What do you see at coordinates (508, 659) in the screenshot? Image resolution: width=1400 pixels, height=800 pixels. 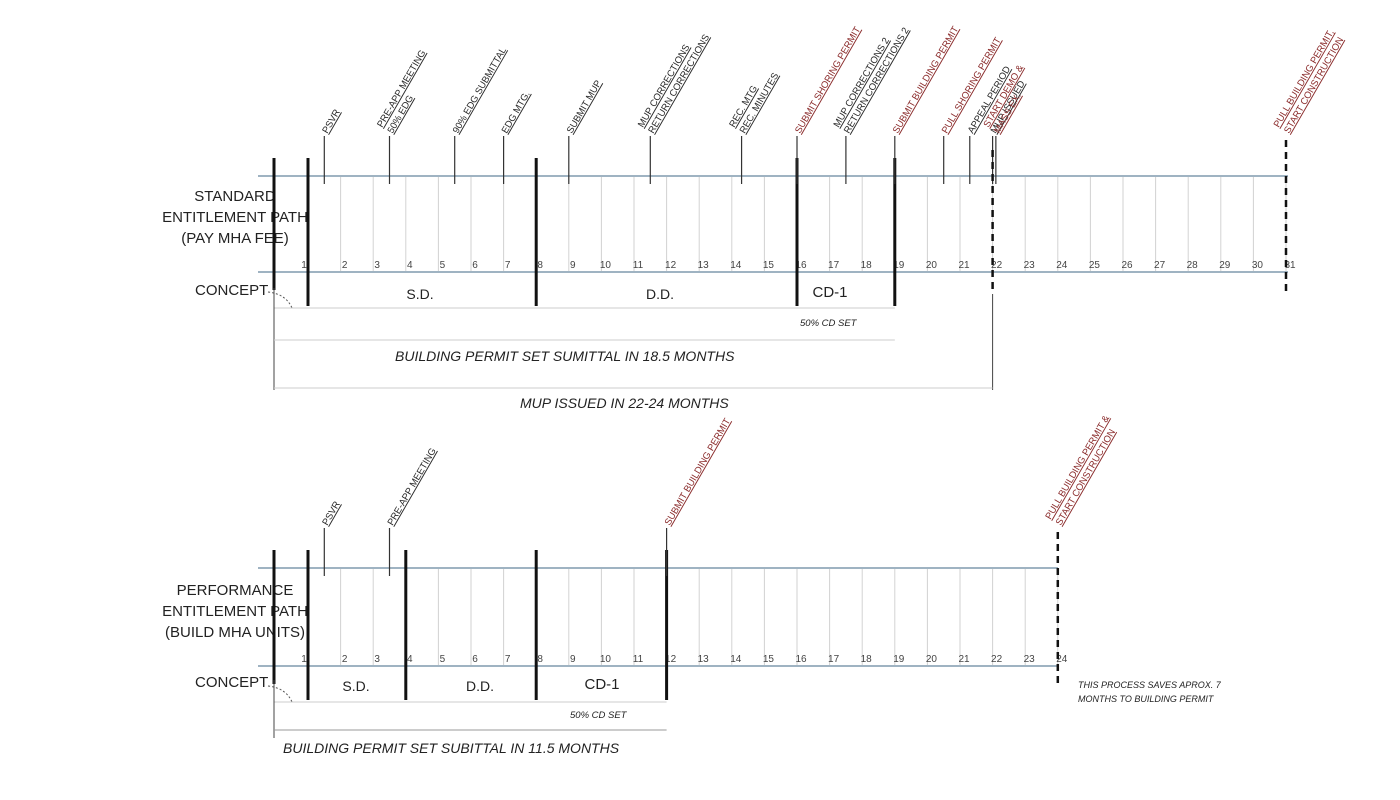 I see `performance-month-label: 7` at bounding box center [508, 659].